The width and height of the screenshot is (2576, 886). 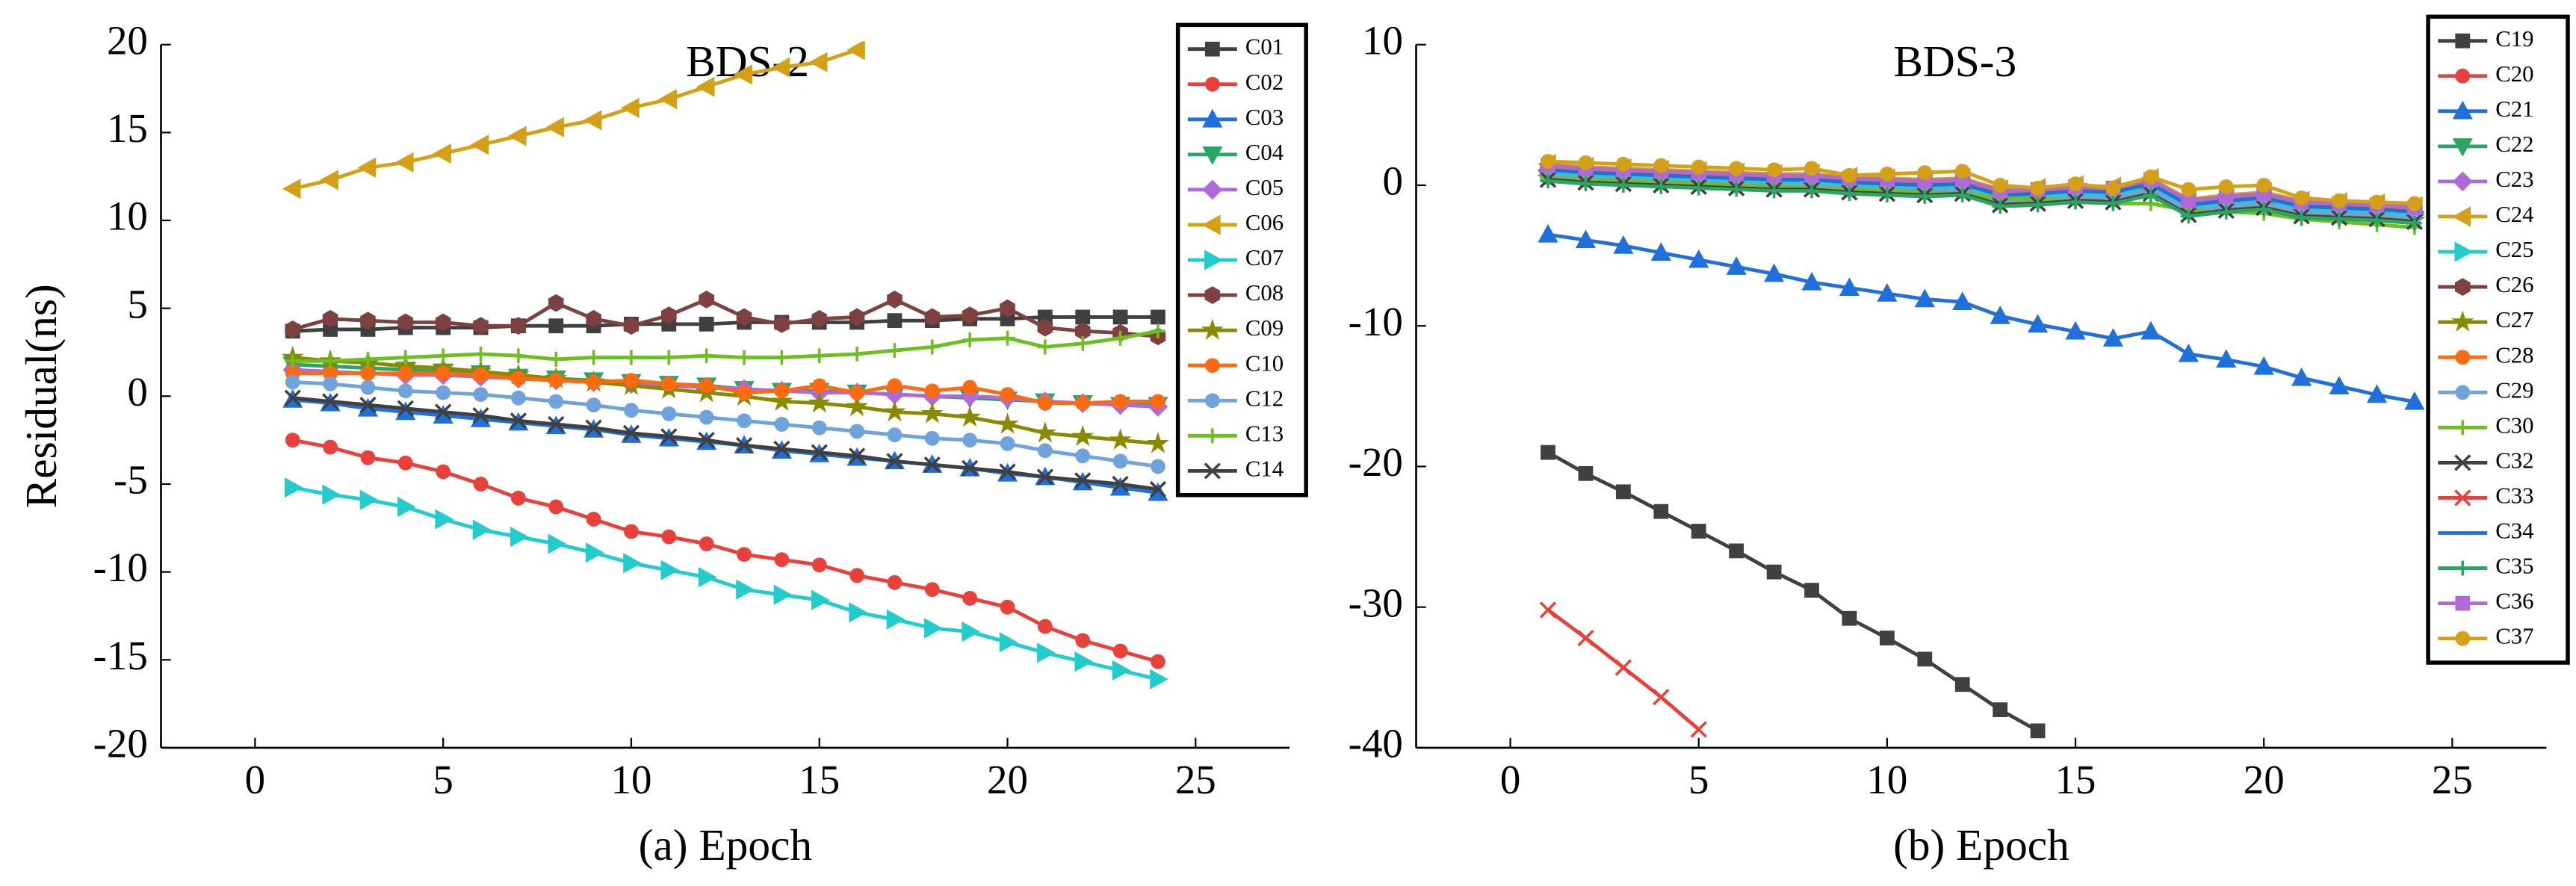 I want to click on x-axis-label: (b) Epoch, so click(x=1981, y=845).